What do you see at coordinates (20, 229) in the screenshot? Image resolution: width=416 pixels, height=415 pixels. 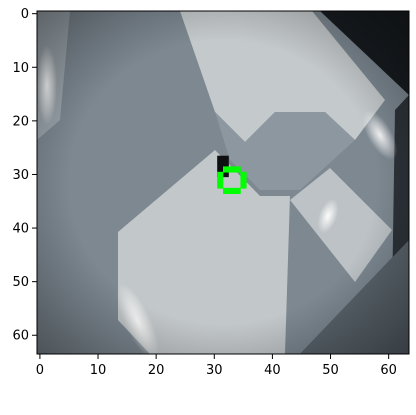 I see `y-tick-label: 40` at bounding box center [20, 229].